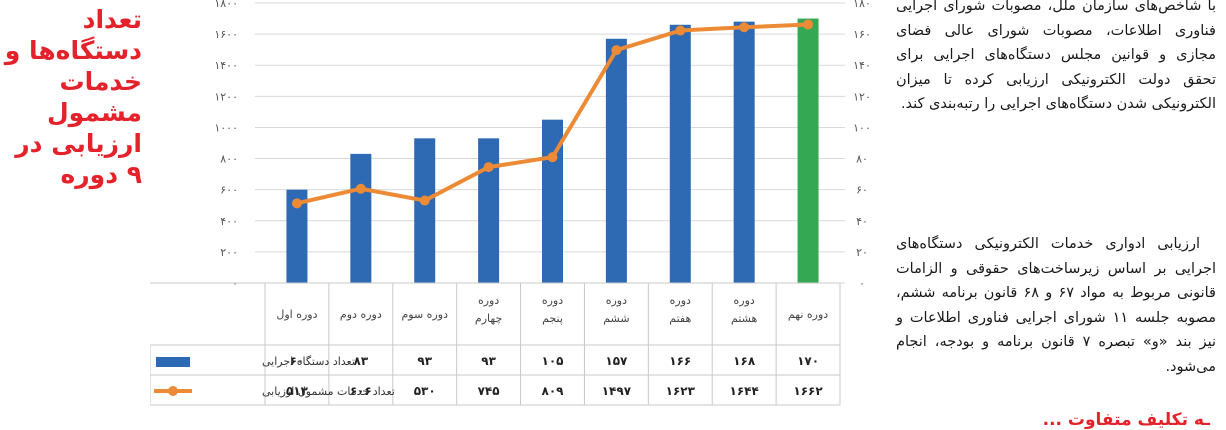  I want to click on data-label: ۵۳۰, so click(425, 391).